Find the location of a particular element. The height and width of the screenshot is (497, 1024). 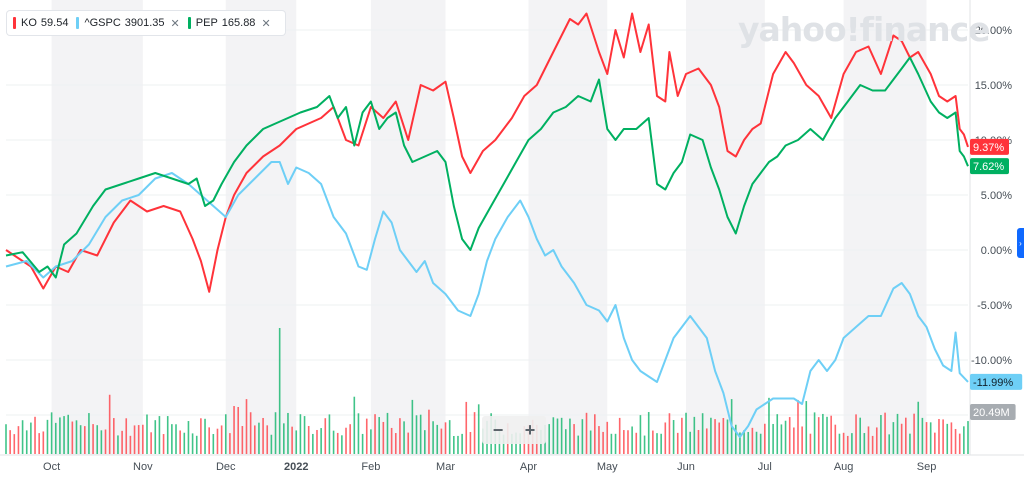

zoom-out-button: − is located at coordinates (498, 429).